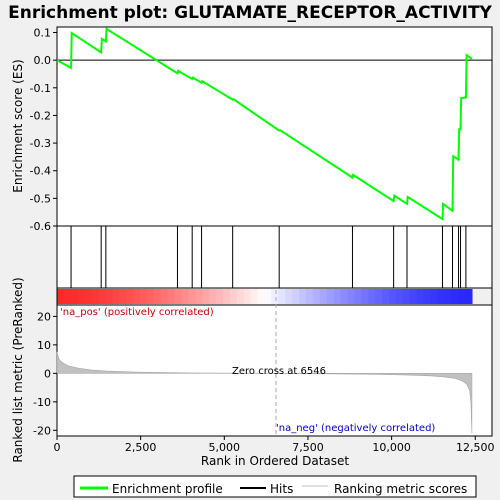 The image size is (500, 500). I want to click on zero-cross-label: Zero cross at 6546, so click(279, 371).